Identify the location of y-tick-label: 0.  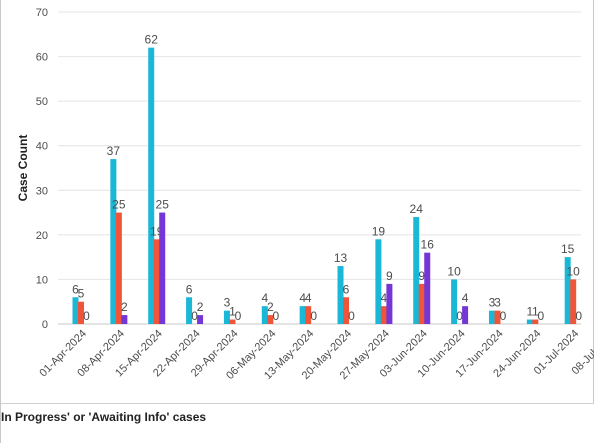
(45, 325).